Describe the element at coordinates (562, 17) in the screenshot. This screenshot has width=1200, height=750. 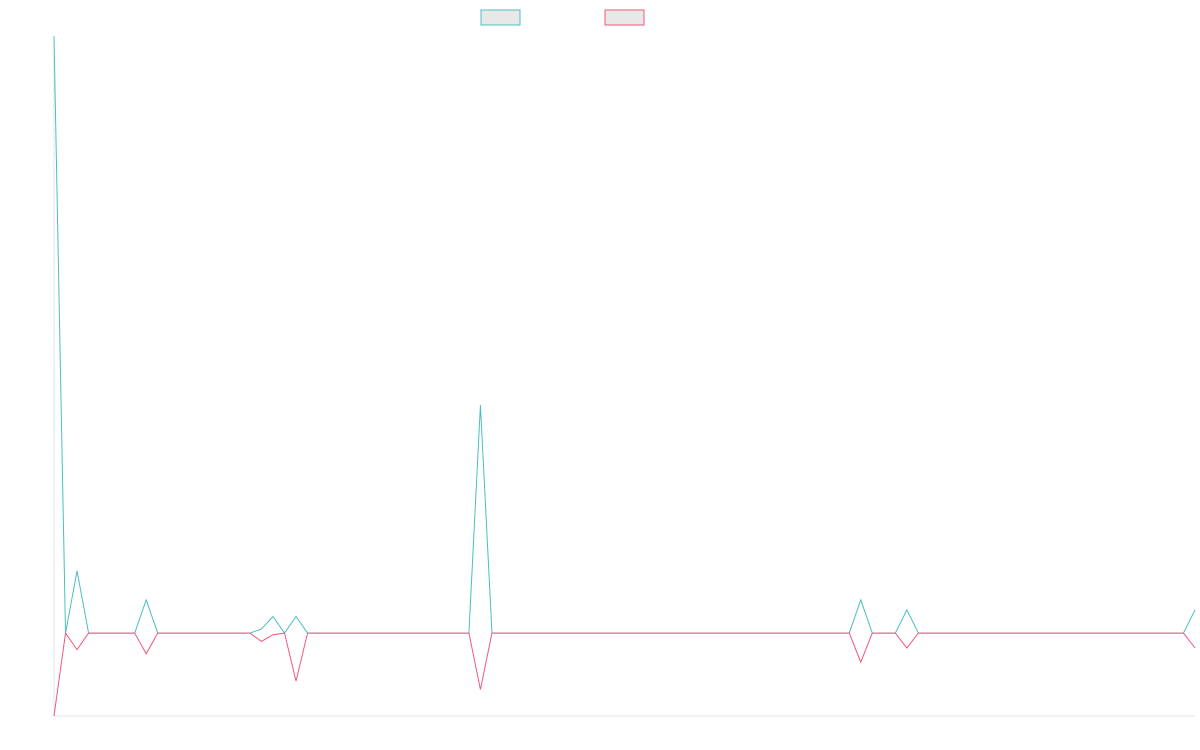
I see `legend` at that location.